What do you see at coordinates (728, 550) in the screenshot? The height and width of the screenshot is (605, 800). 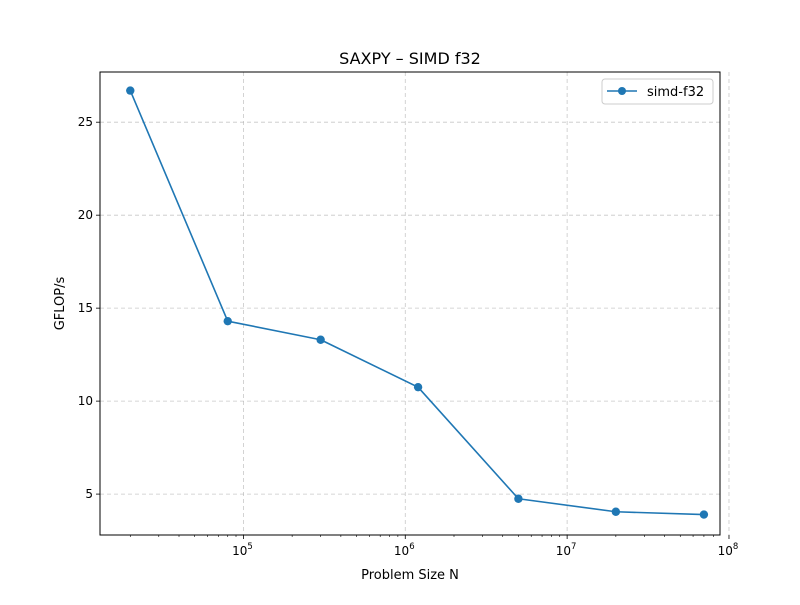 I see `x-tick-label: 10⁸` at bounding box center [728, 550].